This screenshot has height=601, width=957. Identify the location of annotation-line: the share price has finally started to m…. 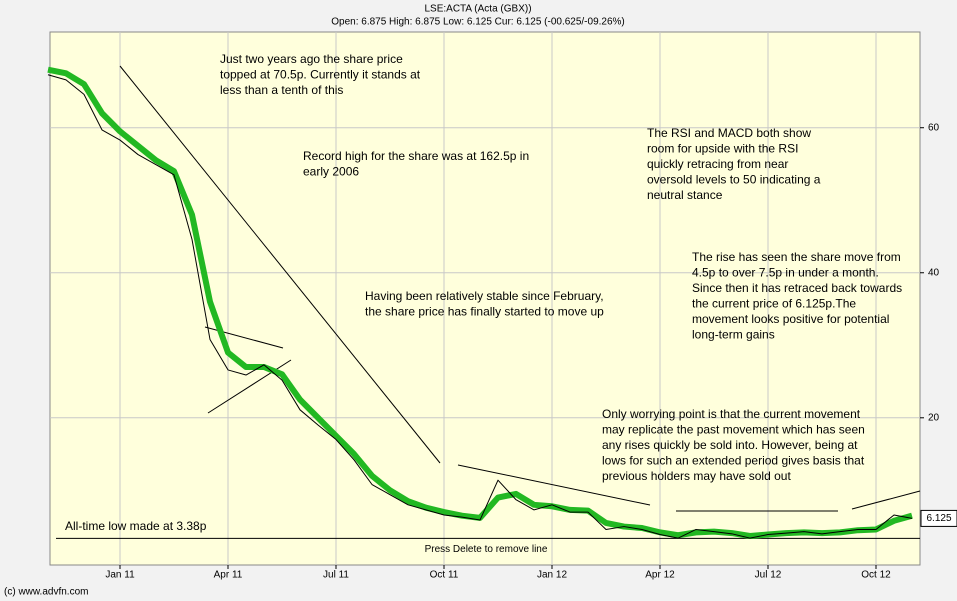
(484, 312).